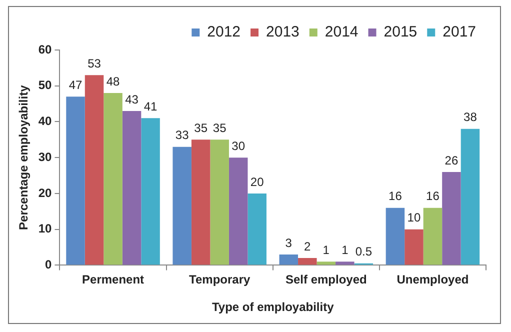 Image resolution: width=511 pixels, height=332 pixels. I want to click on x-tick-label: Unemployed, so click(432, 279).